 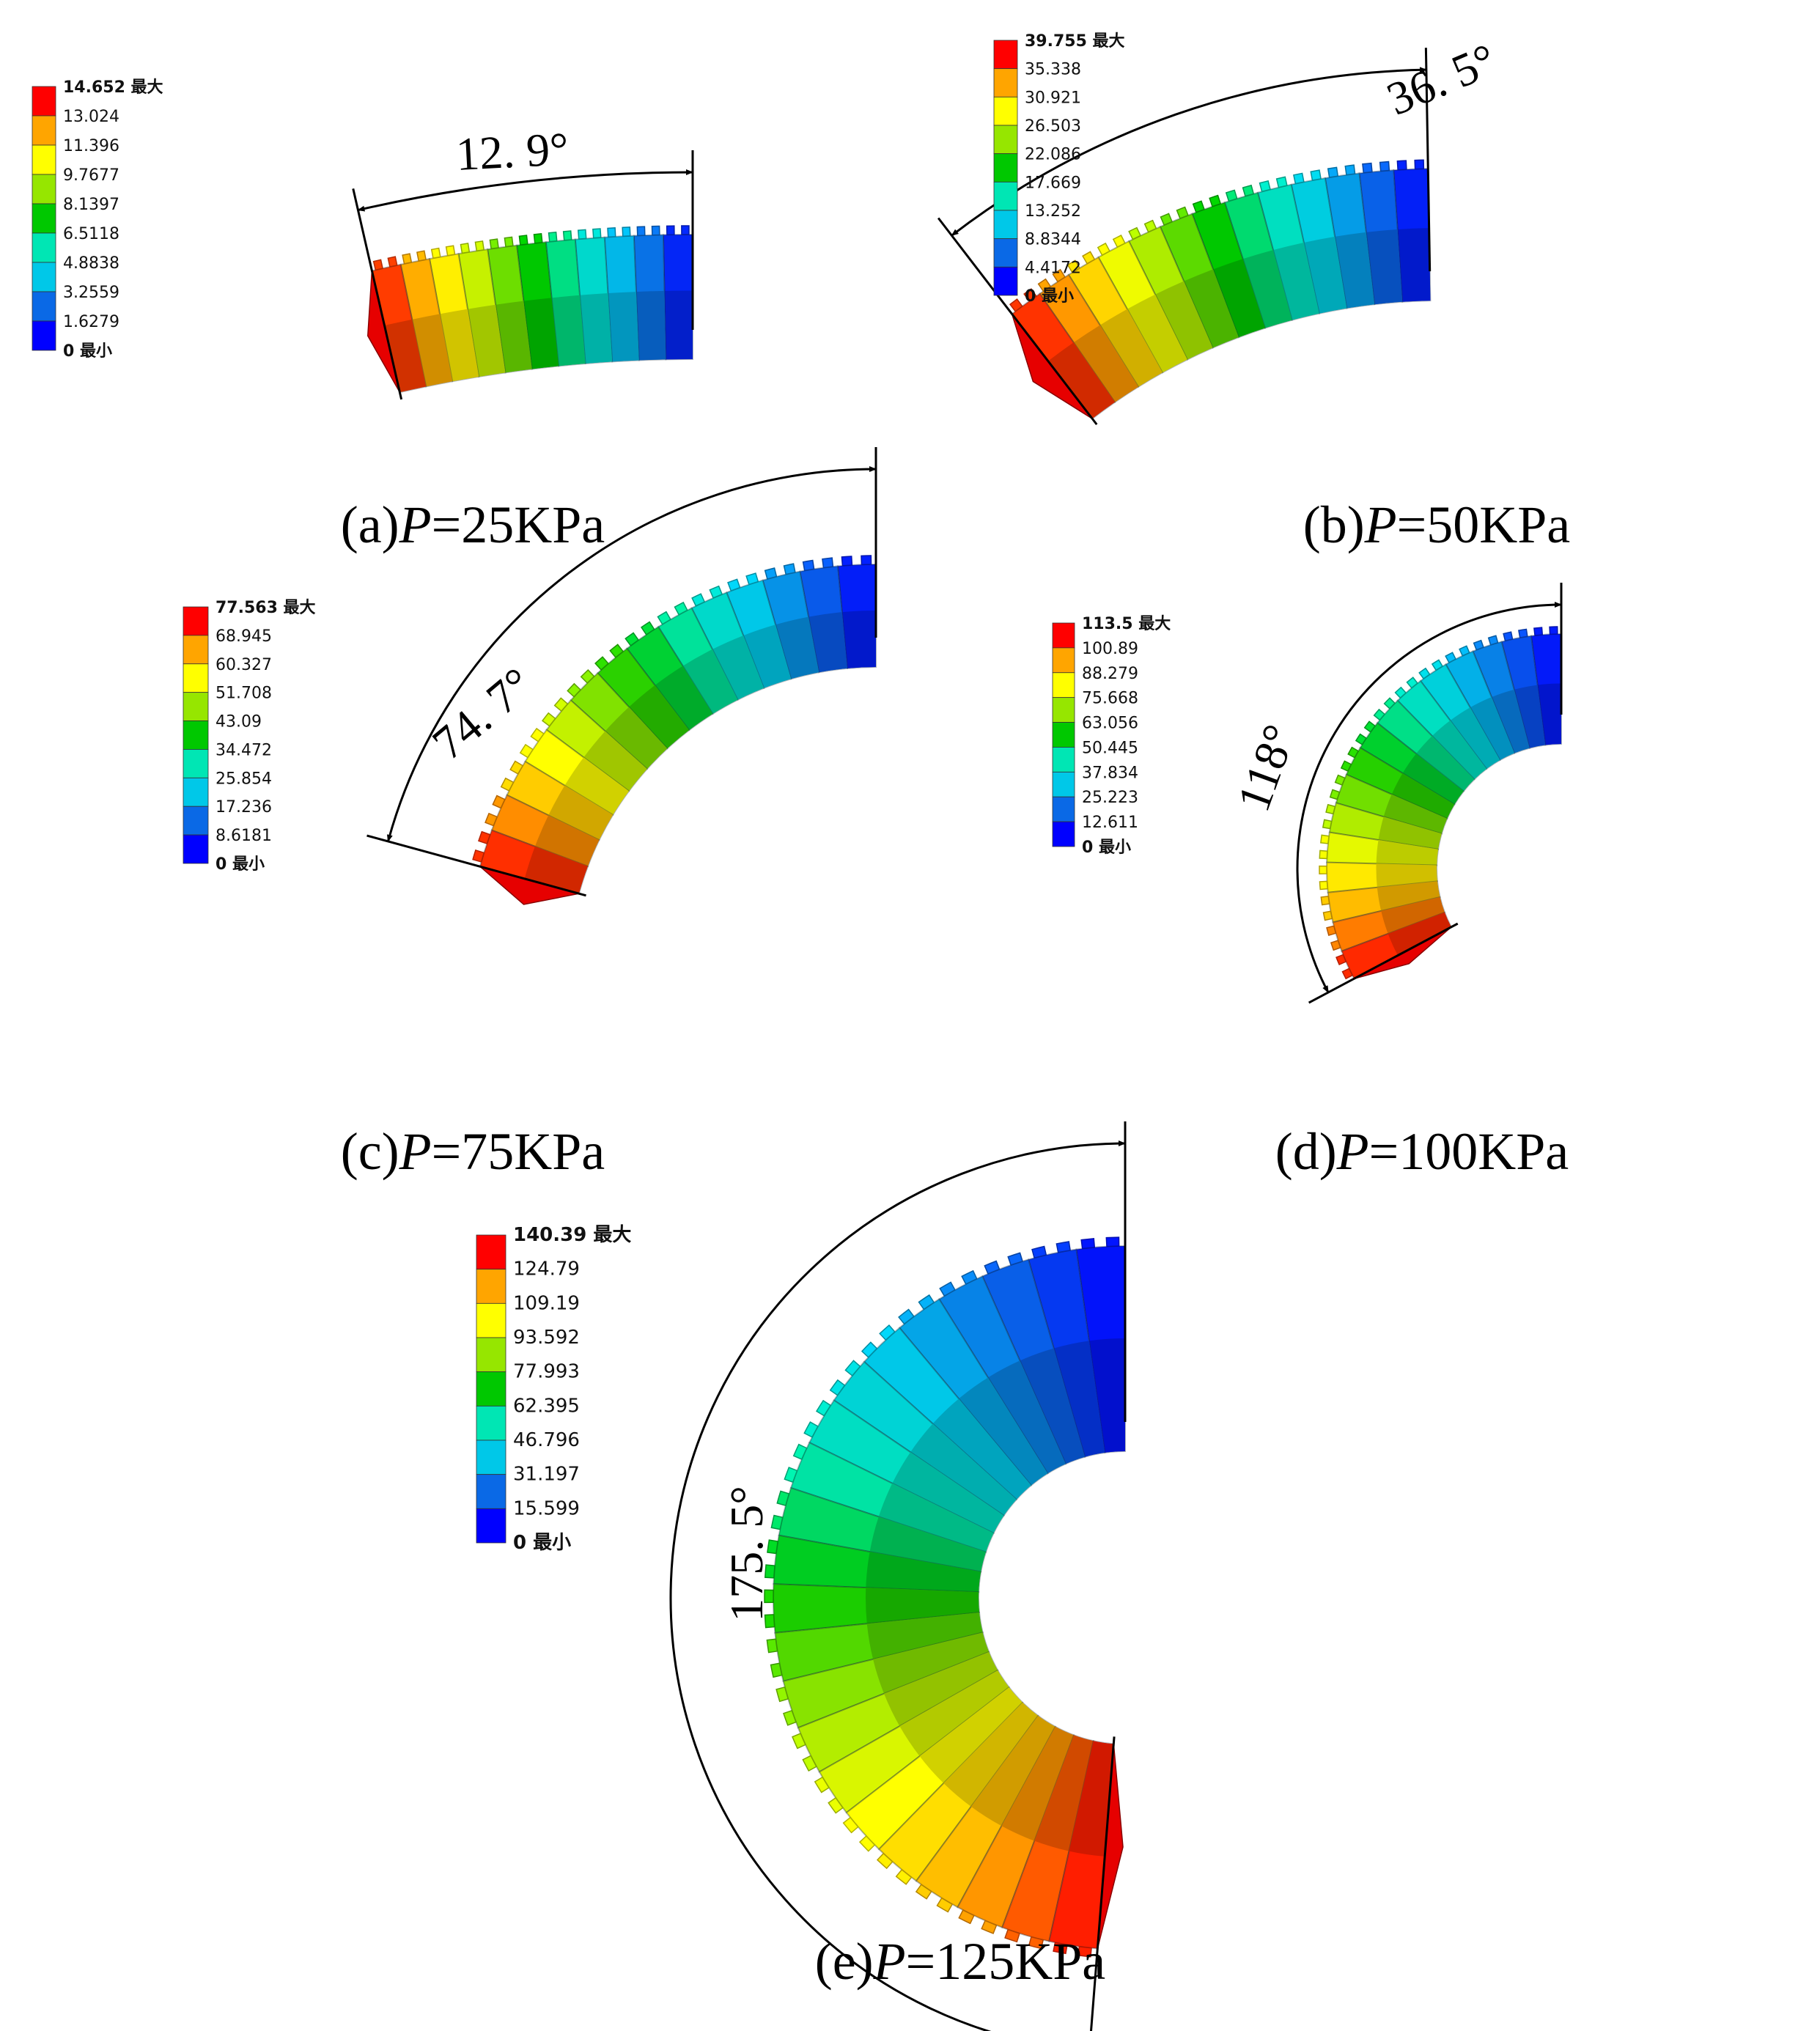 What do you see at coordinates (1484, 524) in the screenshot?
I see `caption-value: =50KPa` at bounding box center [1484, 524].